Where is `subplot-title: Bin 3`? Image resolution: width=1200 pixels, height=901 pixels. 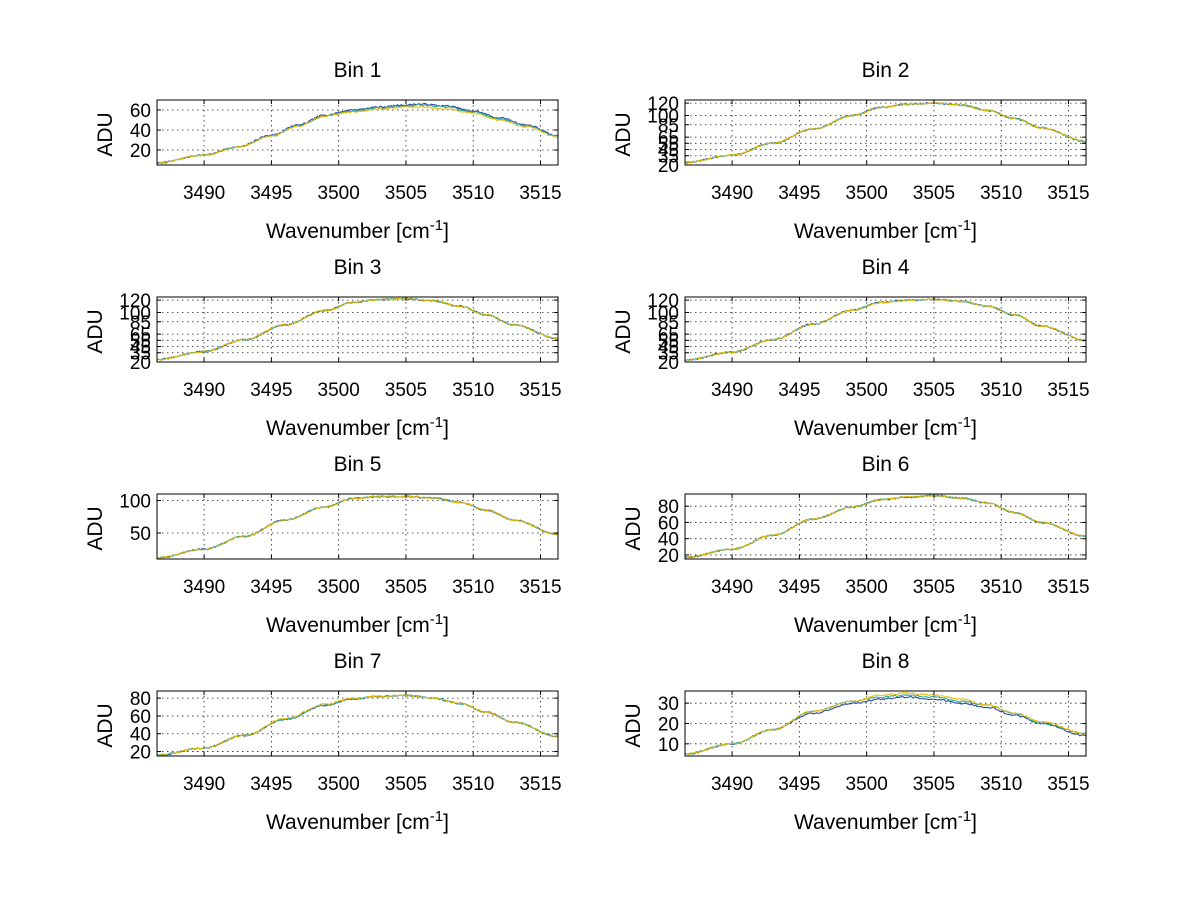
subplot-title: Bin 3 is located at coordinates (358, 267).